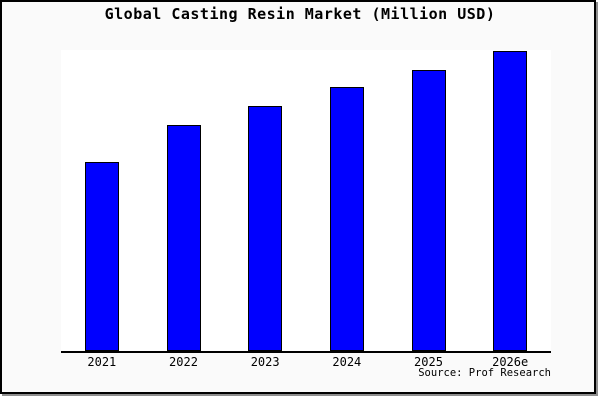  Describe the element at coordinates (102, 362) in the screenshot. I see `x-tick-label-2021: 2021` at that location.